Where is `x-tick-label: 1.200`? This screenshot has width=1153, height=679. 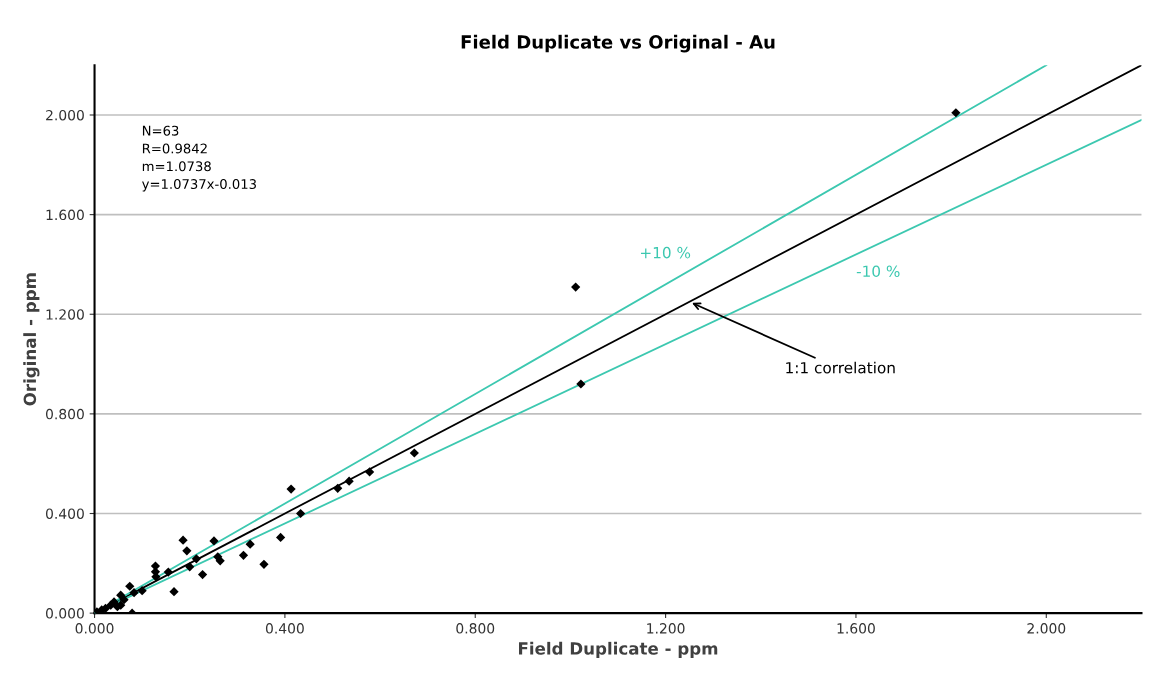 x-tick-label: 1.200 is located at coordinates (666, 628).